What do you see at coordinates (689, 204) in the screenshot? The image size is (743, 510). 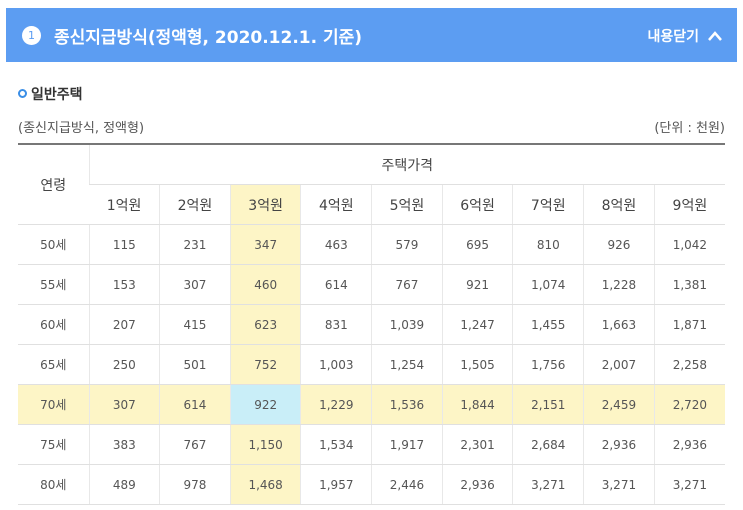 I see `column-header: 9억원` at bounding box center [689, 204].